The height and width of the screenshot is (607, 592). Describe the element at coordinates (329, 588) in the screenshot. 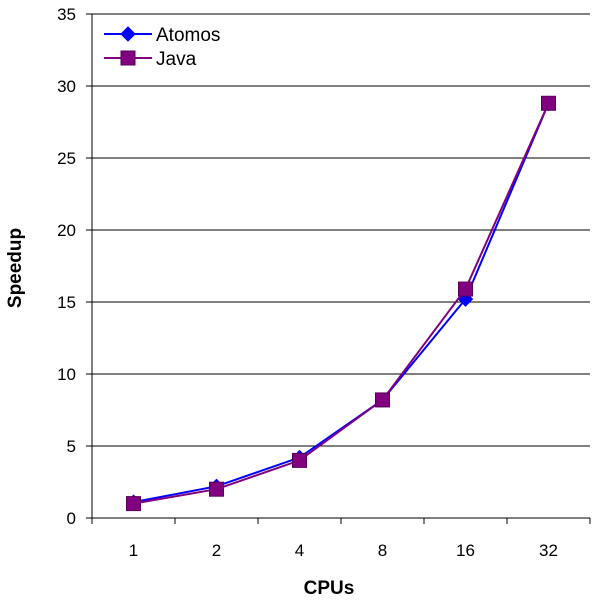

I see `x-axis-title: CPUs` at that location.